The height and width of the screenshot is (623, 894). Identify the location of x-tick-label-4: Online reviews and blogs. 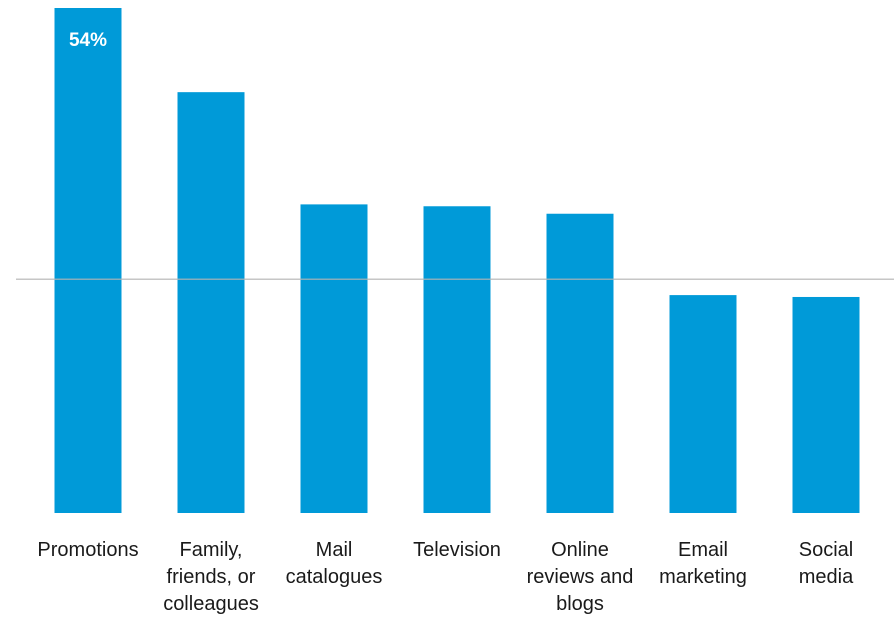
(580, 577).